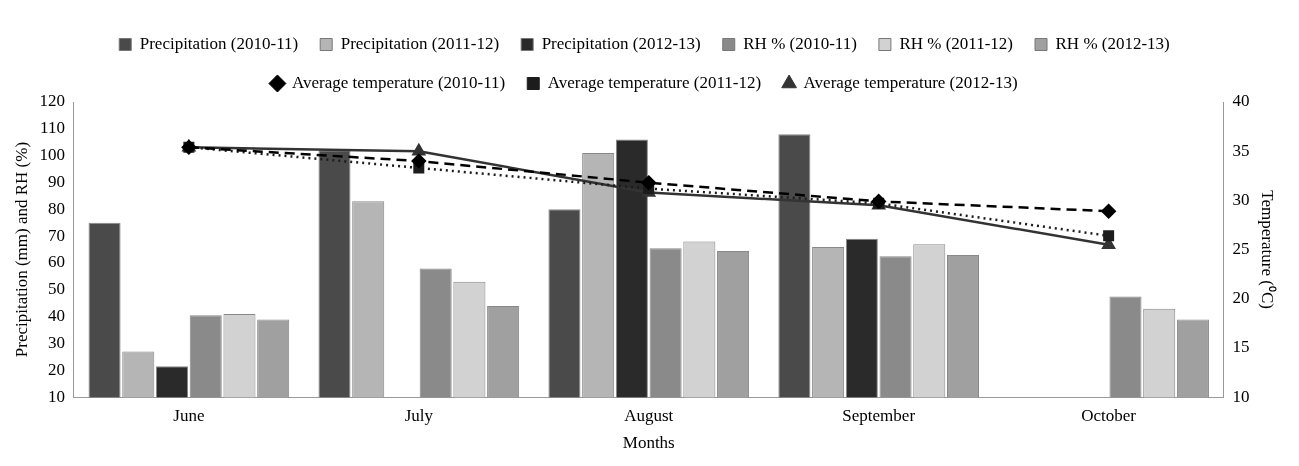  Describe the element at coordinates (1241, 249) in the screenshot. I see `y2-tick-label: 25` at that location.